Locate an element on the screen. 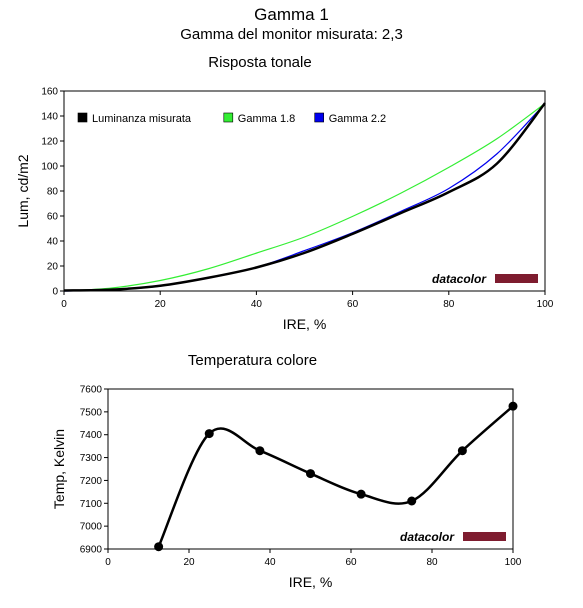  datacolor-logo-bar is located at coordinates (516, 278).